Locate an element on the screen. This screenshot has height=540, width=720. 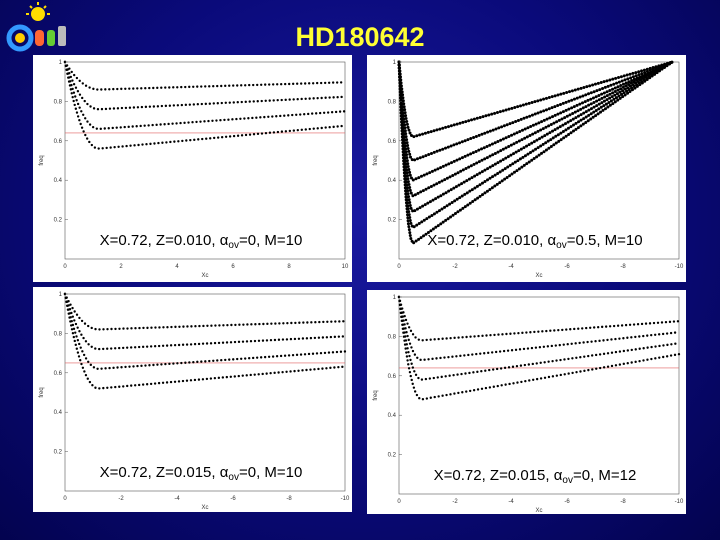
caption: X=0.72, Z=0.010, αov=0, M=10 is located at coordinates (201, 241).